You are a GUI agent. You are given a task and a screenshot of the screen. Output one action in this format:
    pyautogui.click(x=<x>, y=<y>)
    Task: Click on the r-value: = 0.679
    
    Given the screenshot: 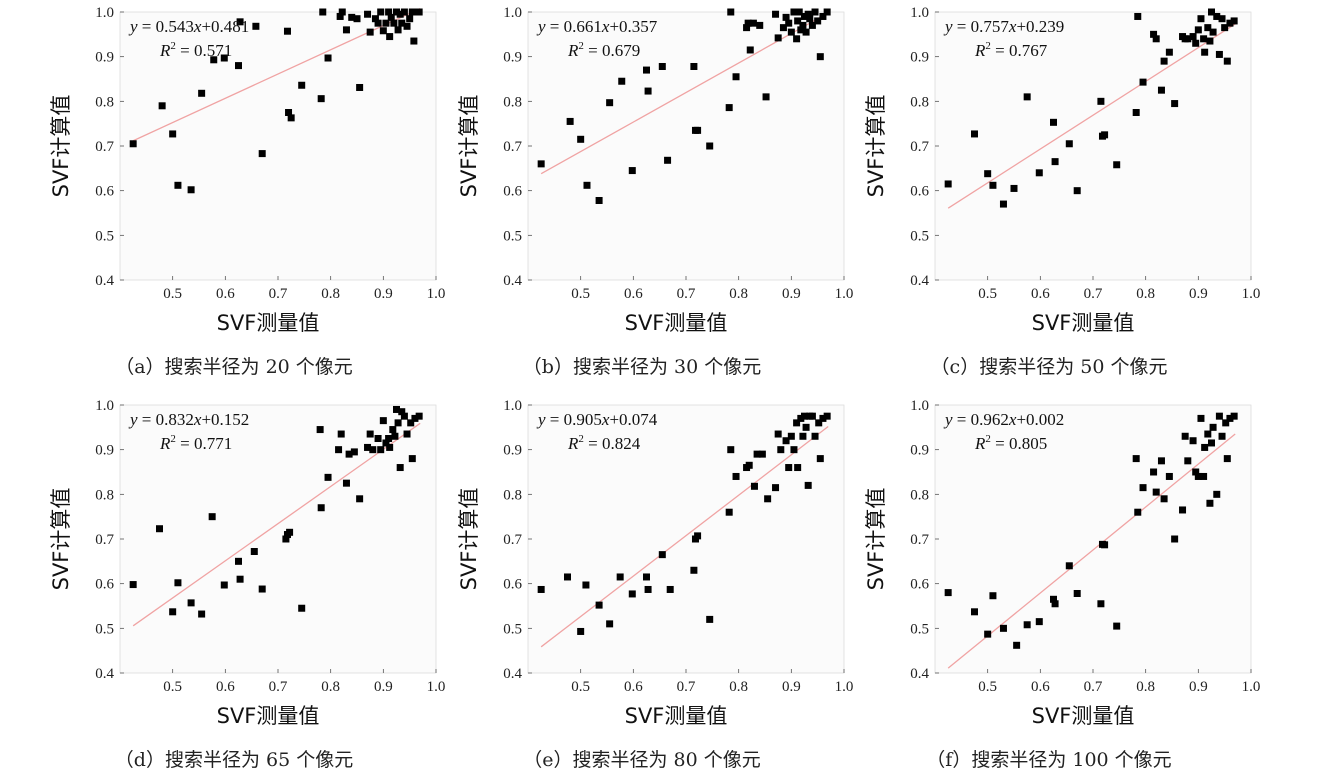 What is the action you would take?
    pyautogui.click(x=612, y=50)
    